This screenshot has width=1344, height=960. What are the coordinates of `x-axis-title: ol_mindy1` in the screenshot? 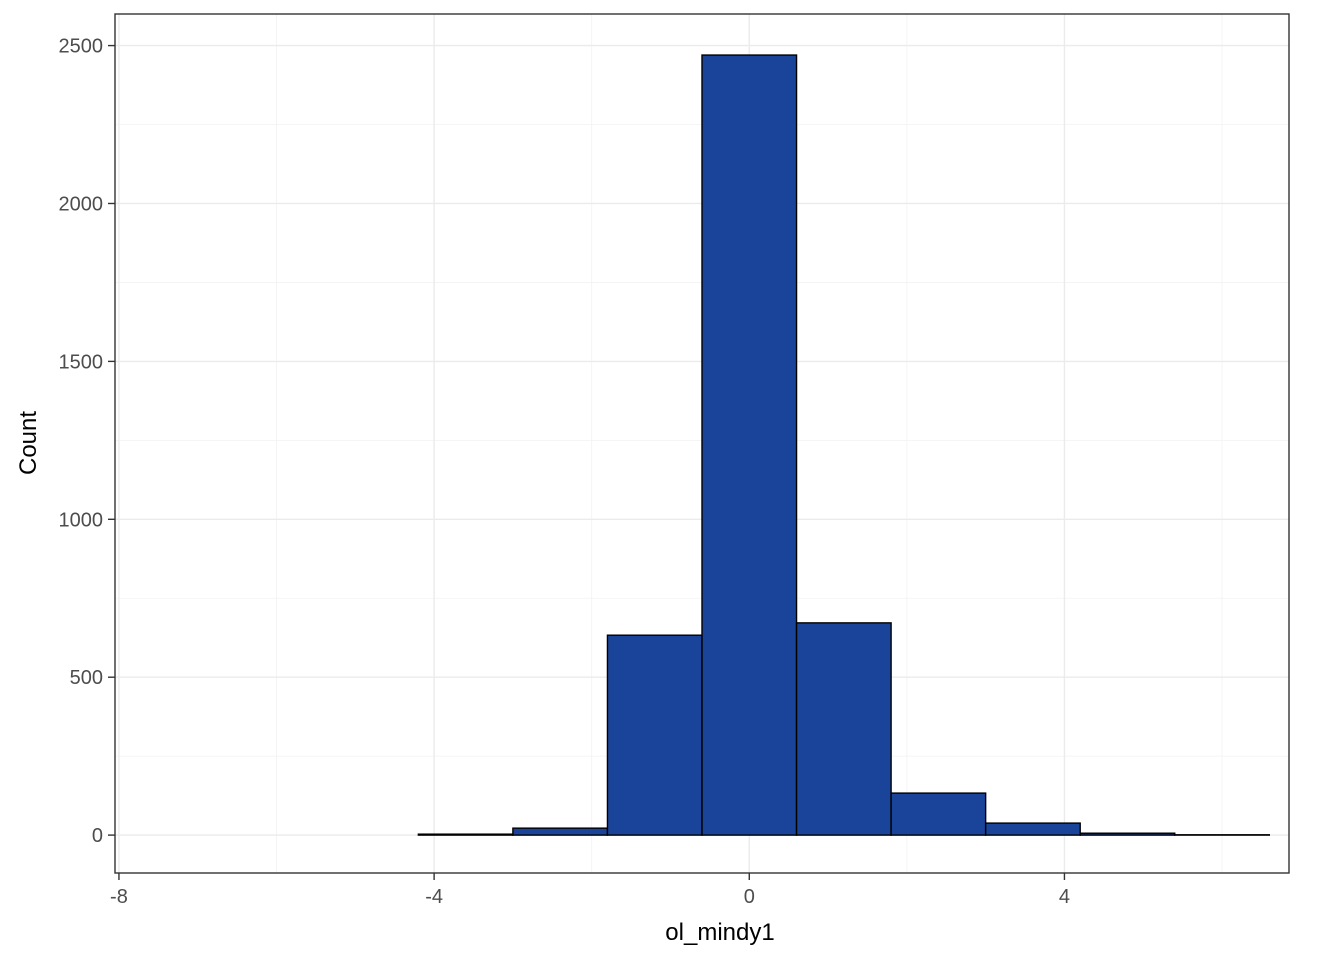 It's located at (719, 932).